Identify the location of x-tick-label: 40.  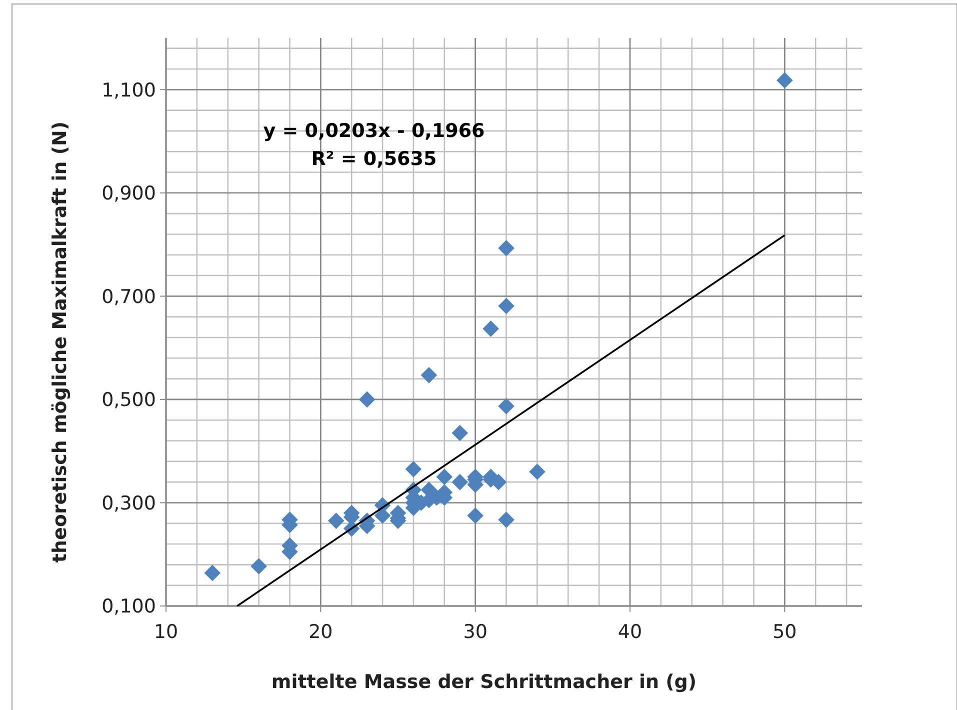
(630, 632).